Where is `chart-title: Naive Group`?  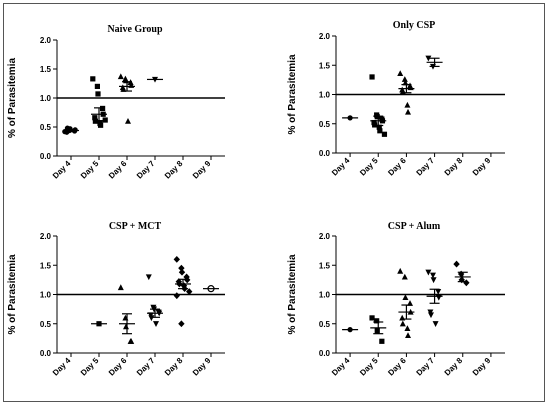 chart-title: Naive Group is located at coordinates (135, 29).